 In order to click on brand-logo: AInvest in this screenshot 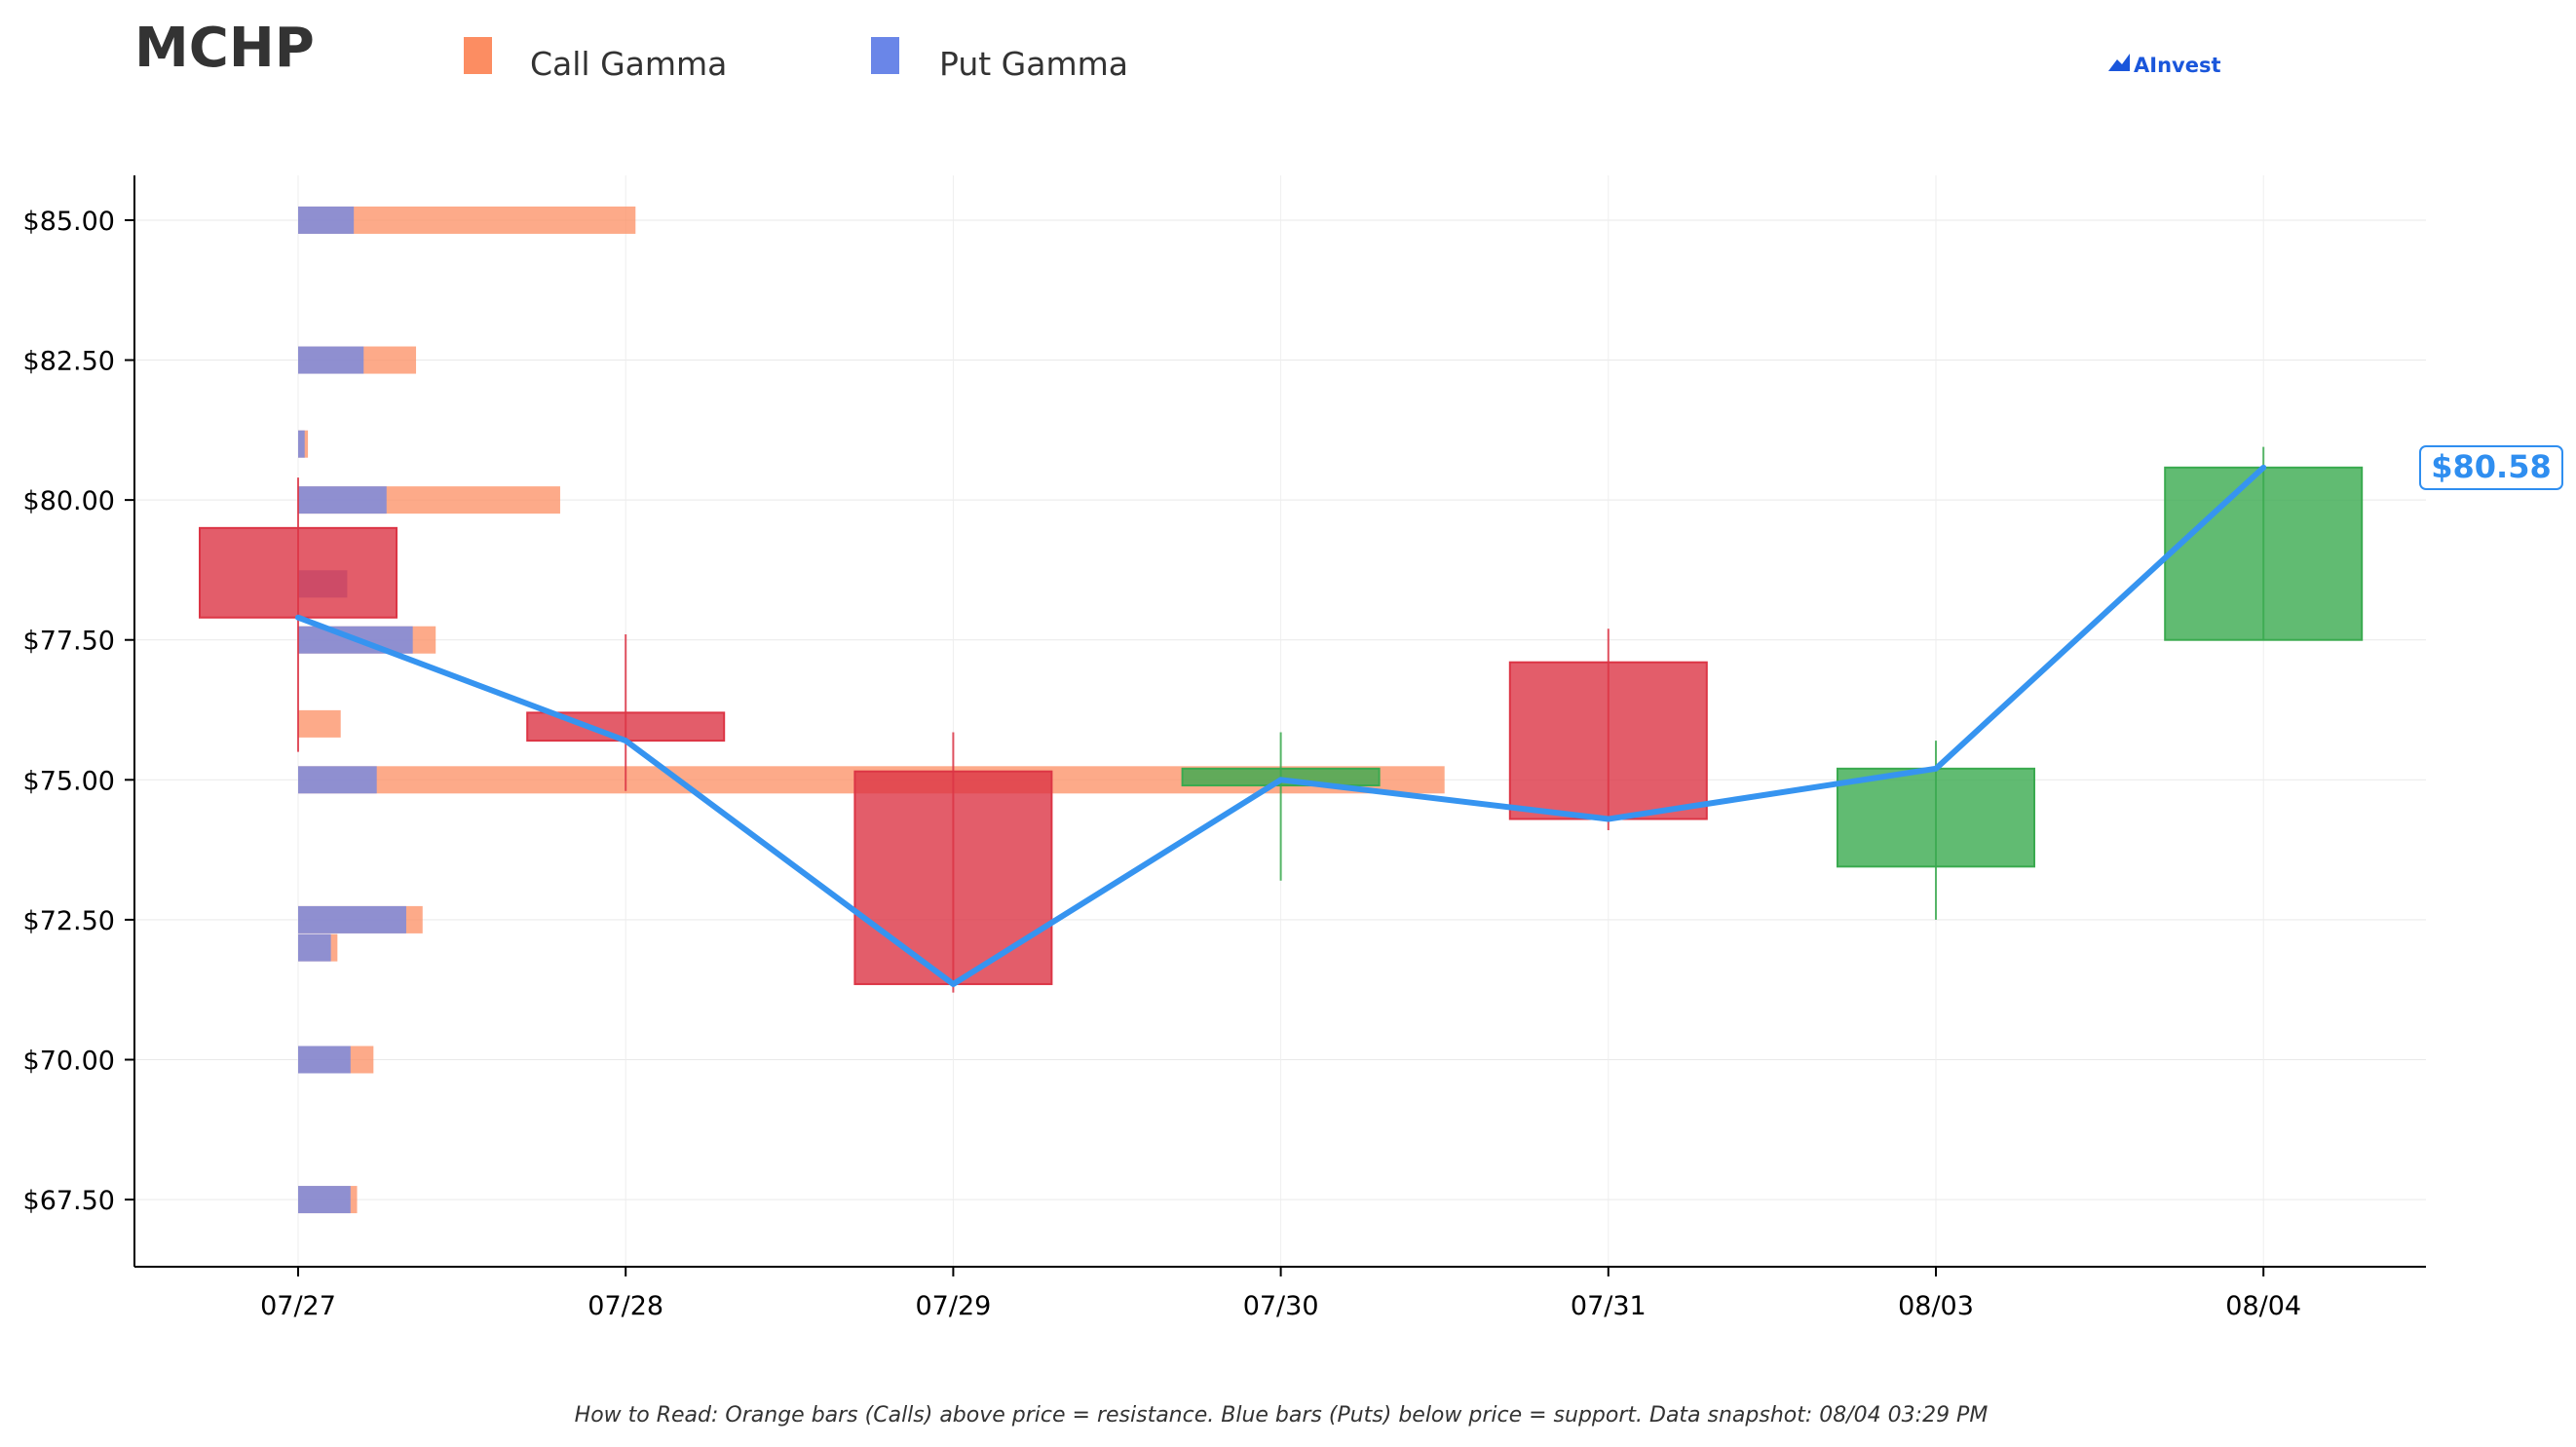, I will do `click(2164, 65)`.